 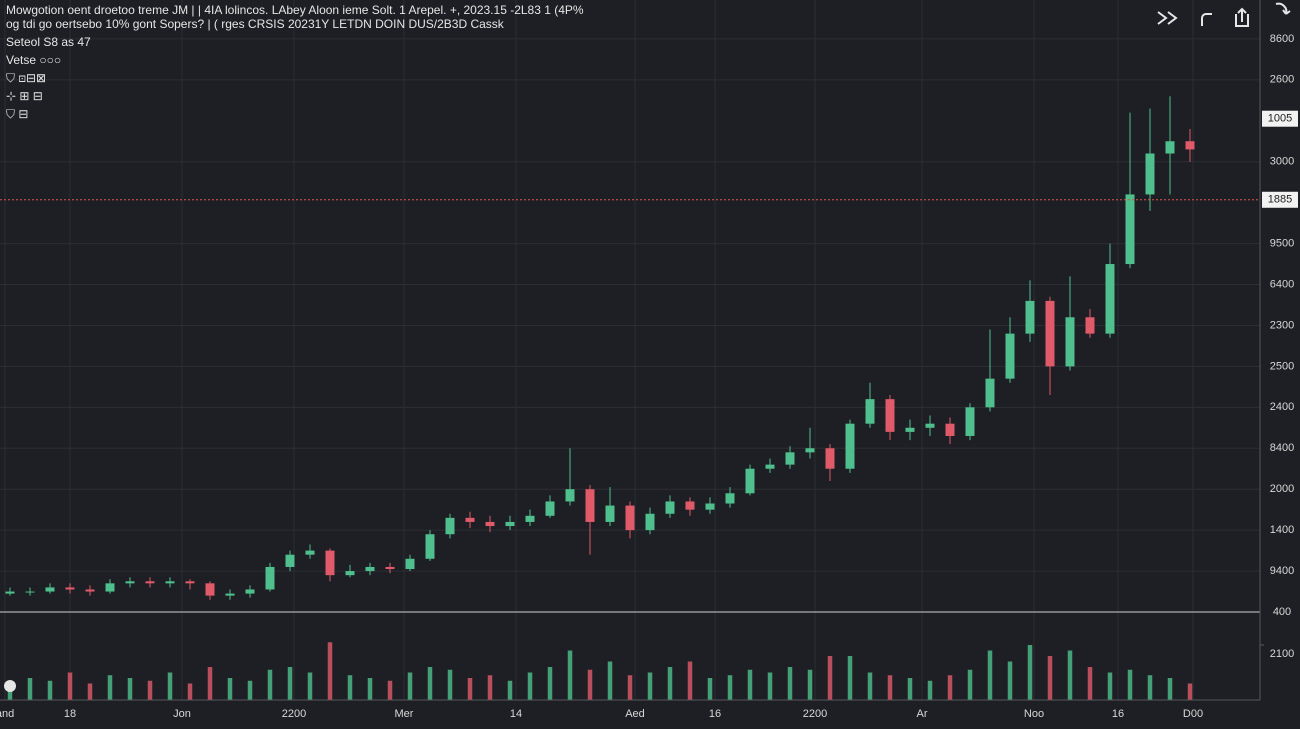 I want to click on price-label: 1005, so click(x=1280, y=119).